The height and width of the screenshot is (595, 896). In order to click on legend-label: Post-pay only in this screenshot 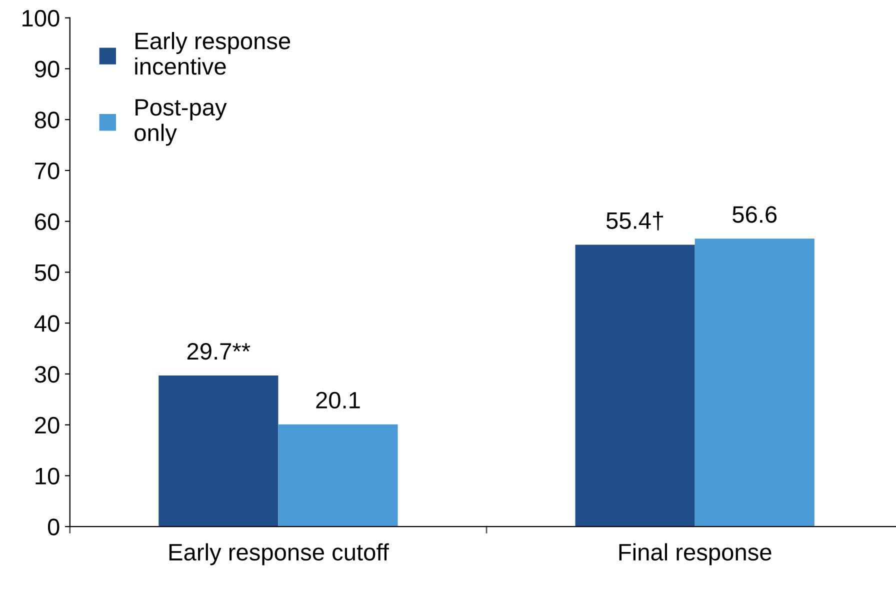, I will do `click(180, 122)`.